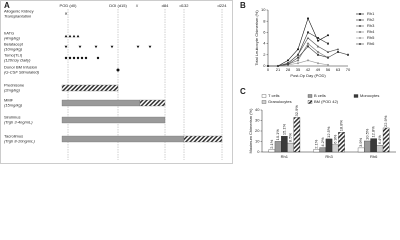 The height and width of the screenshot is (240, 400). I want to click on y-tick-label: 10, so click(263, 9).